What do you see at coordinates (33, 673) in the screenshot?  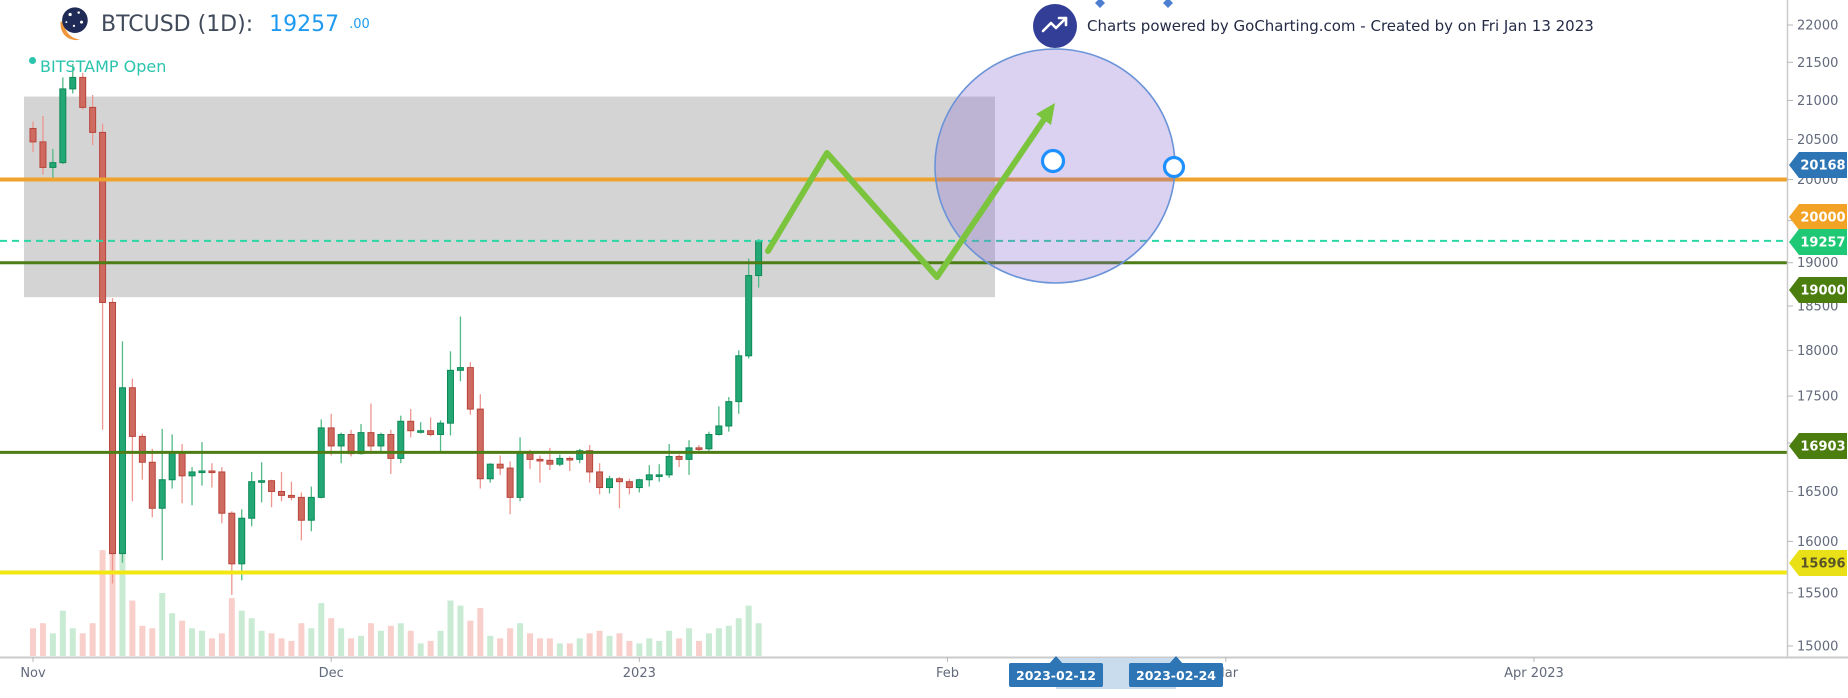 I see `time-tick-label: Nov` at bounding box center [33, 673].